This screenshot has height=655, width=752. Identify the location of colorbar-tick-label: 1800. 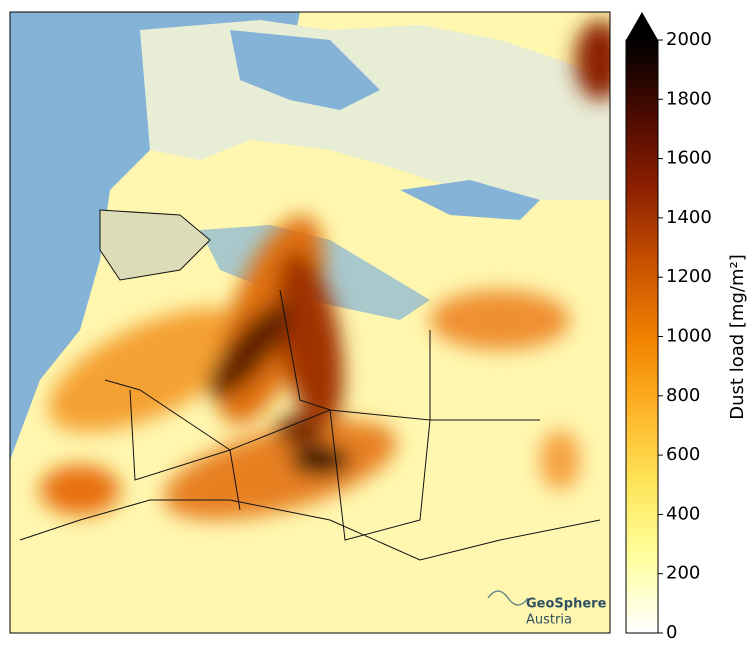
(689, 98).